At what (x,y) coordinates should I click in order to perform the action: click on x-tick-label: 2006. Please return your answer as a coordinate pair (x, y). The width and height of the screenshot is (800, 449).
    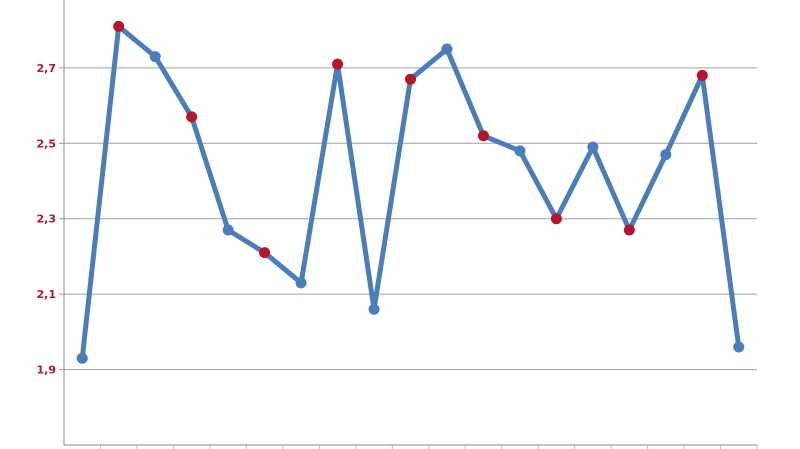
    Looking at the image, I should click on (556, 448).